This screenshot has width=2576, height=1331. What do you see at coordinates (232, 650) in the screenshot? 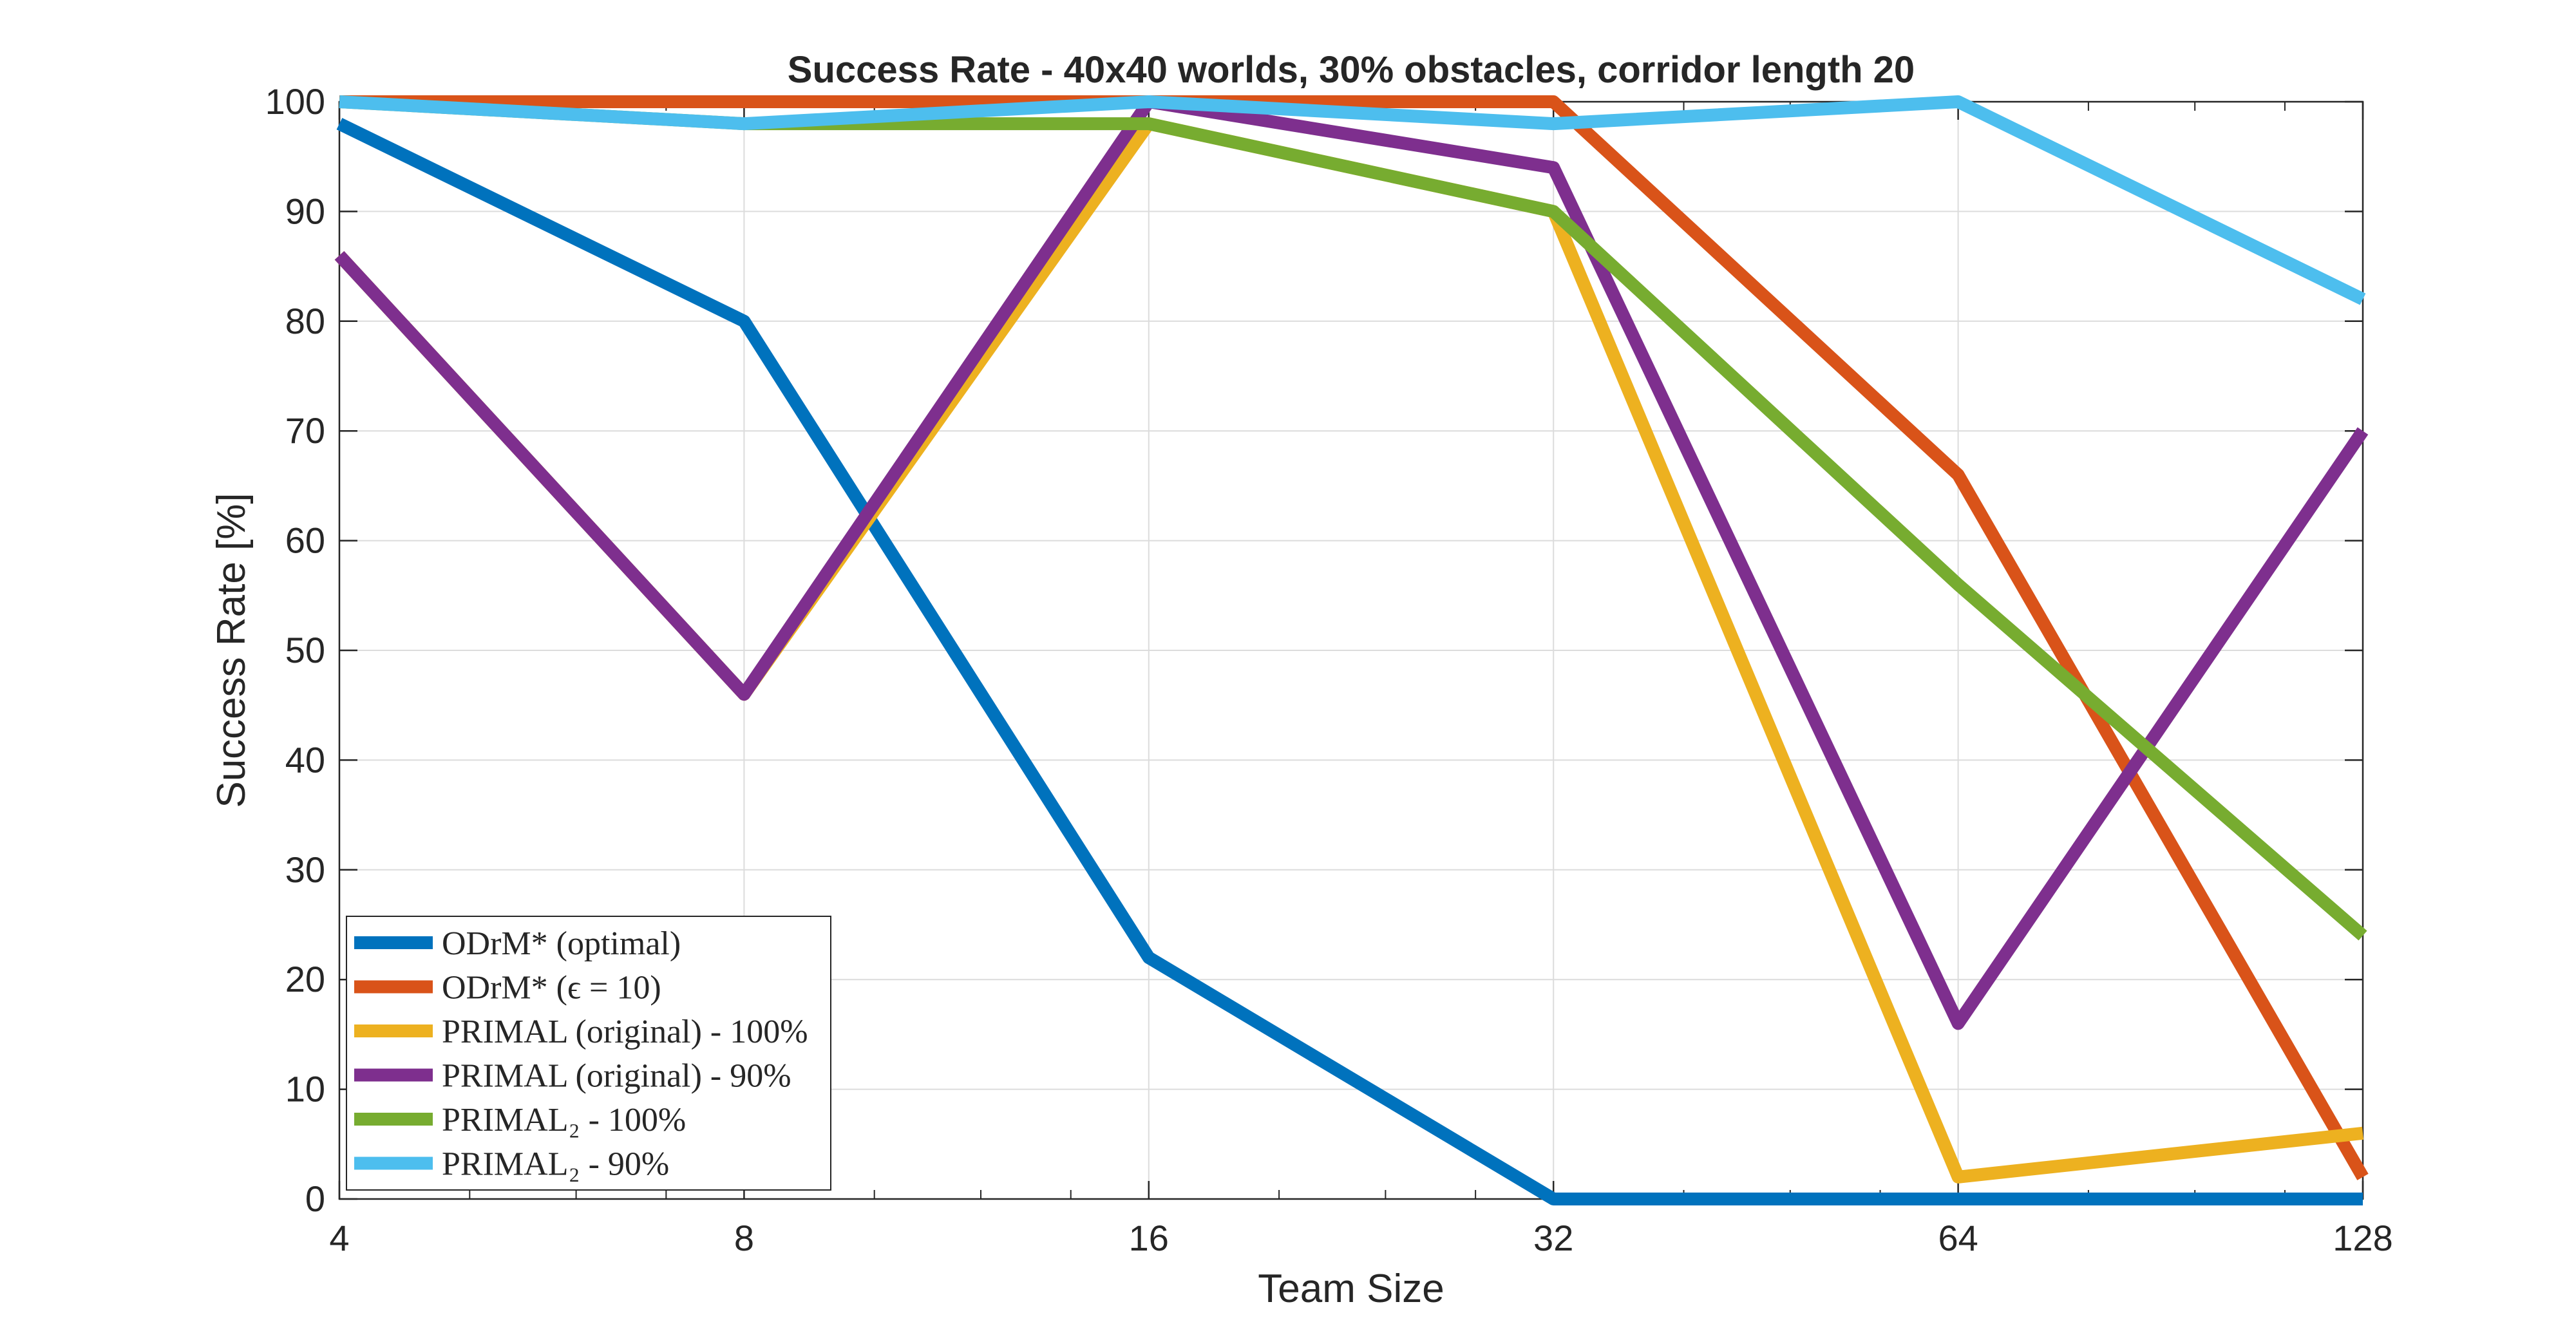
I see `y-axis-label: Success Rate [%]` at bounding box center [232, 650].